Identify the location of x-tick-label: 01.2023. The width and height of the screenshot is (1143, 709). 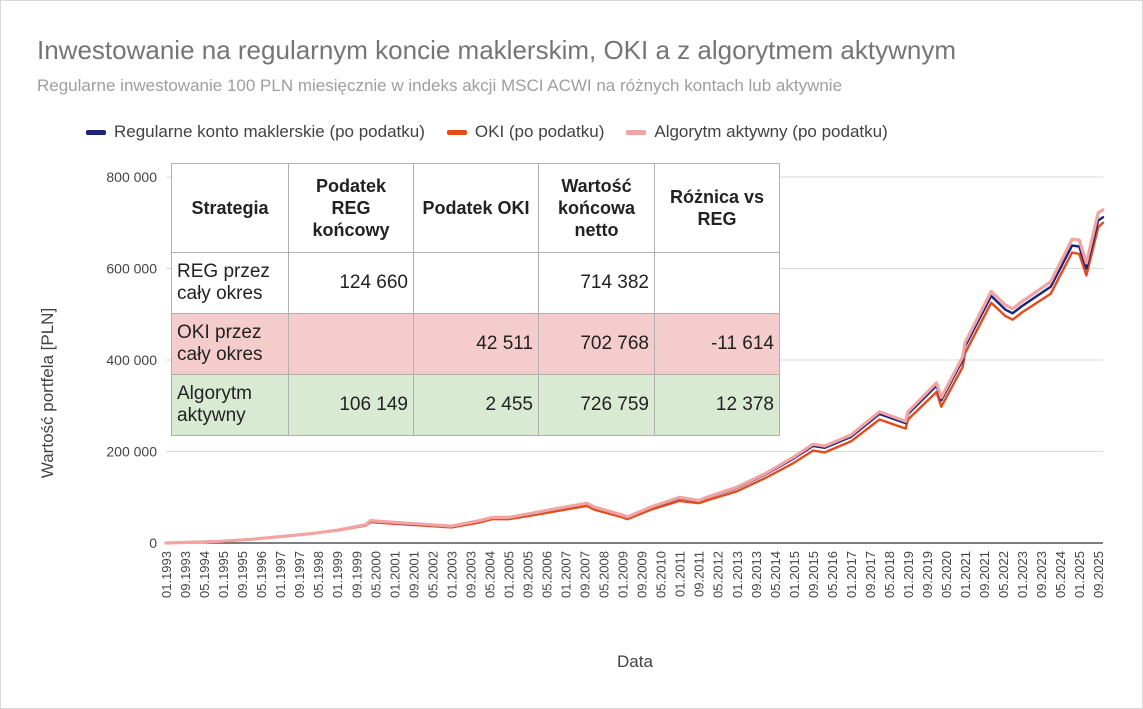
(1022, 574).